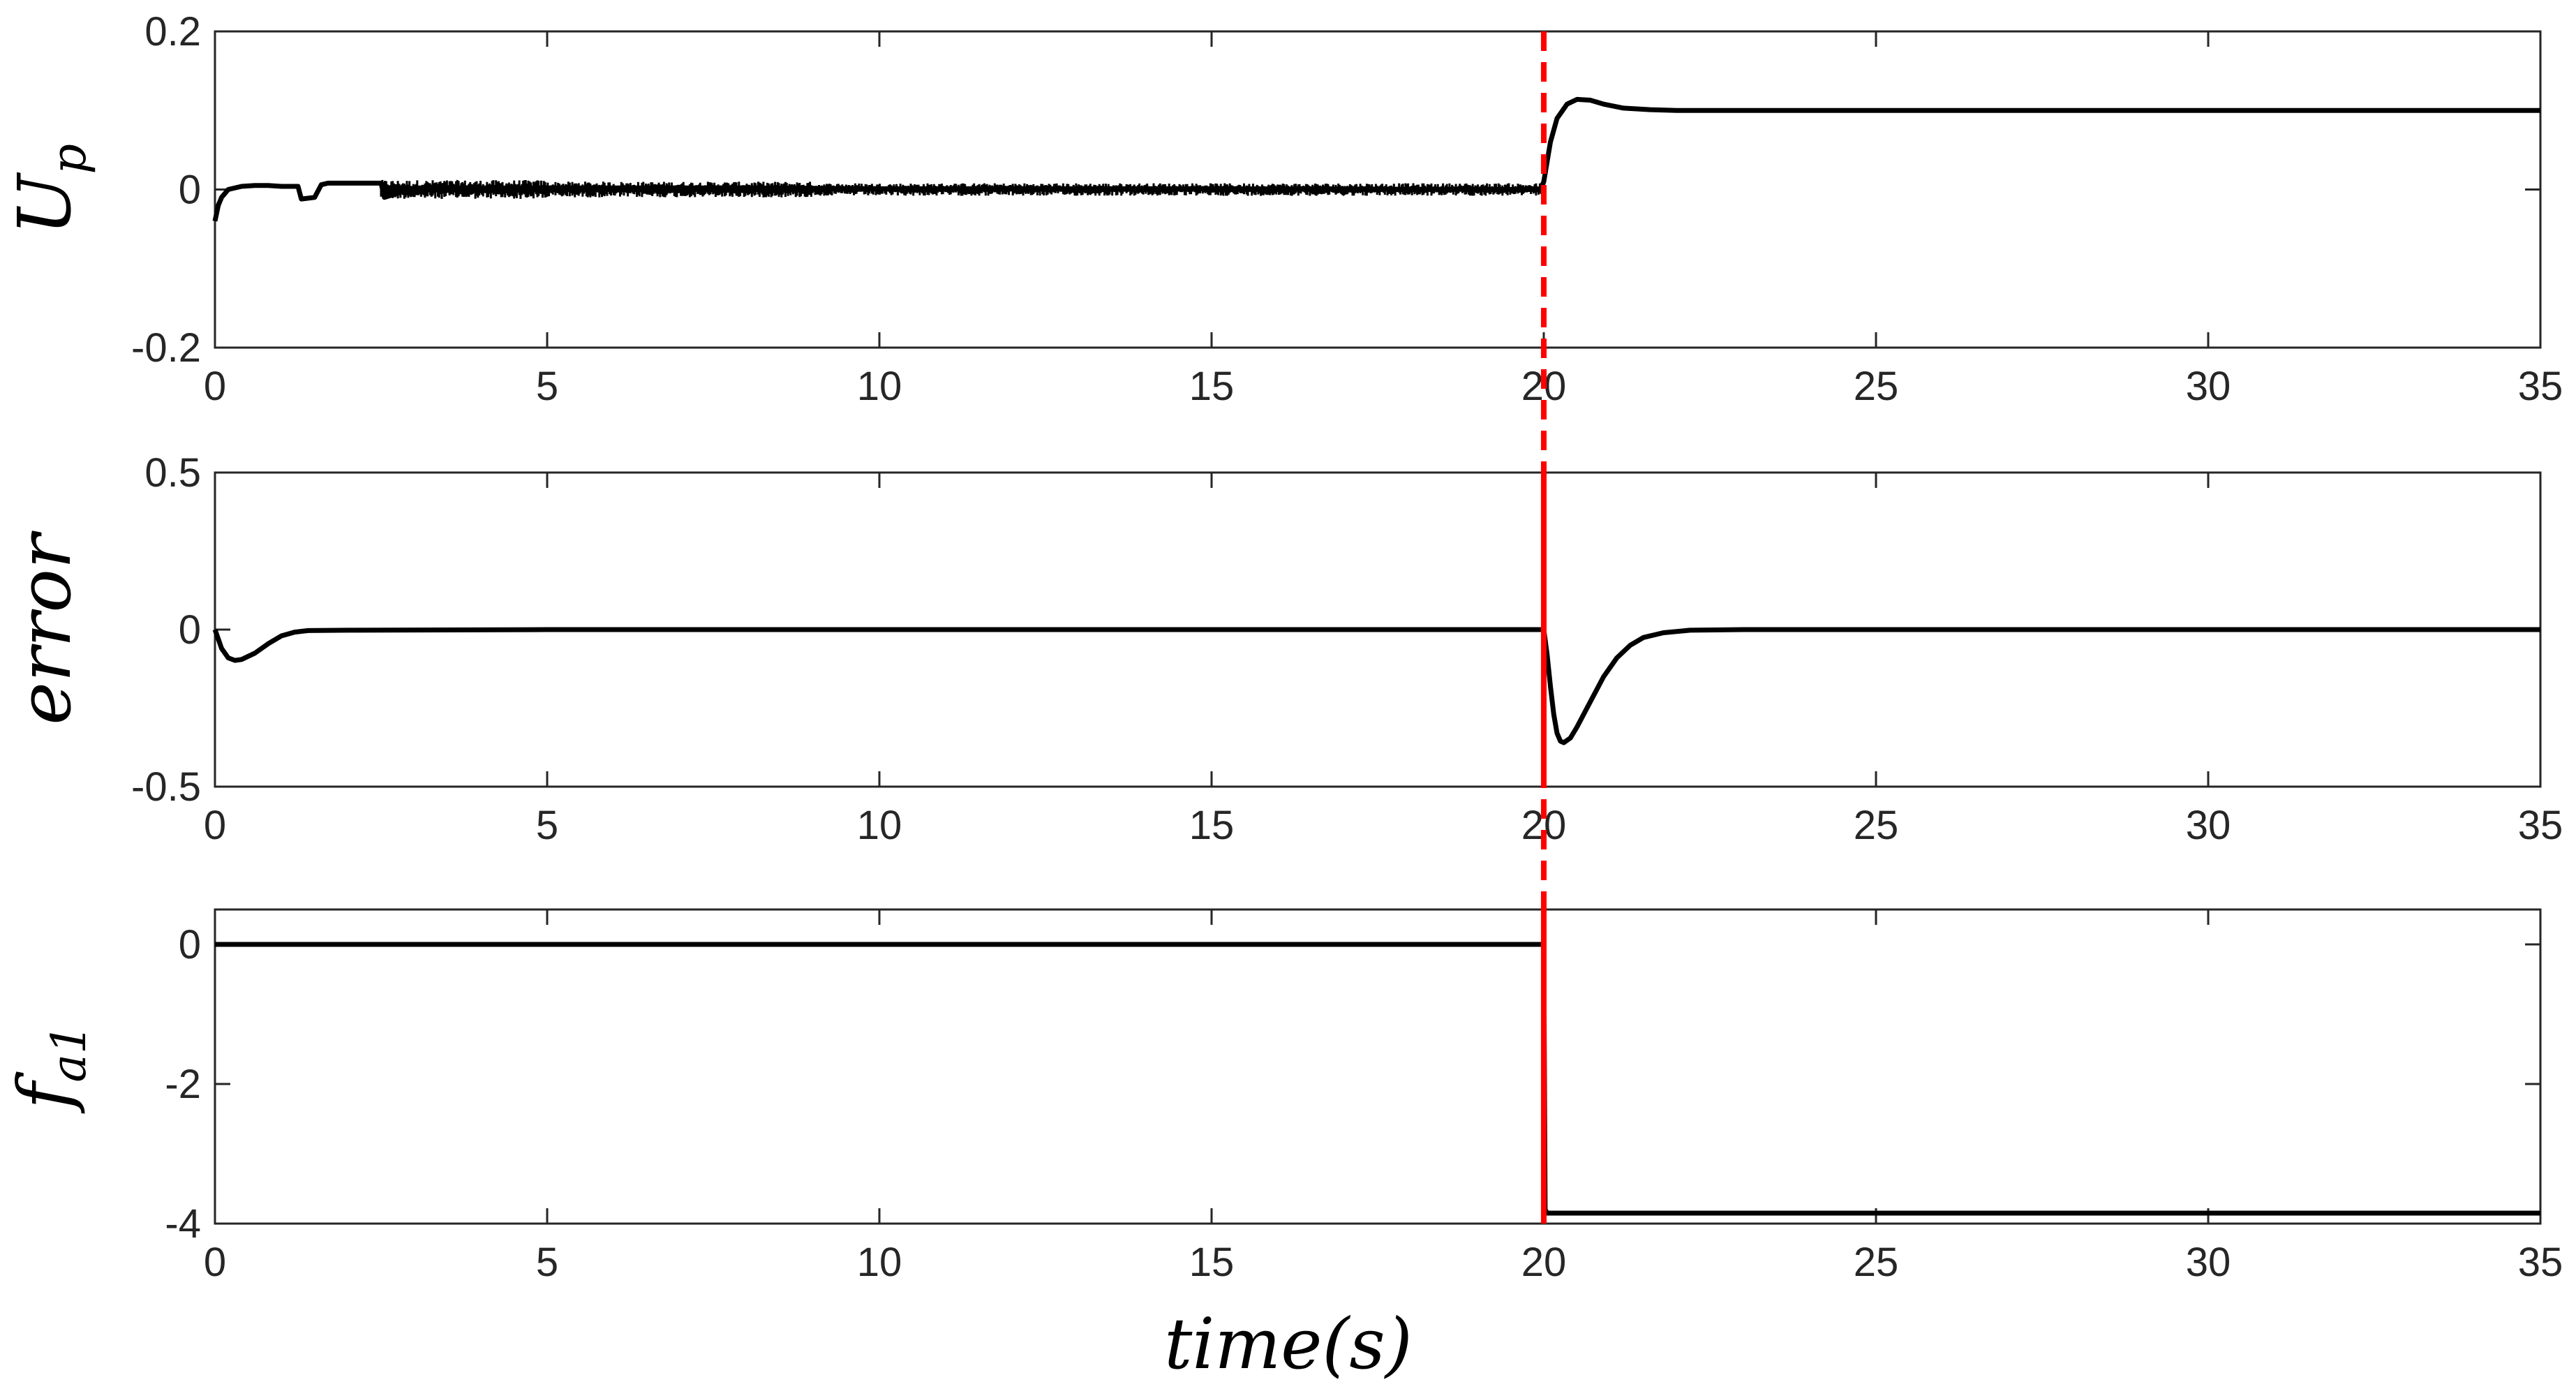 The image size is (2576, 1396). Describe the element at coordinates (172, 31) in the screenshot. I see `y-tick-label: 0.2` at that location.